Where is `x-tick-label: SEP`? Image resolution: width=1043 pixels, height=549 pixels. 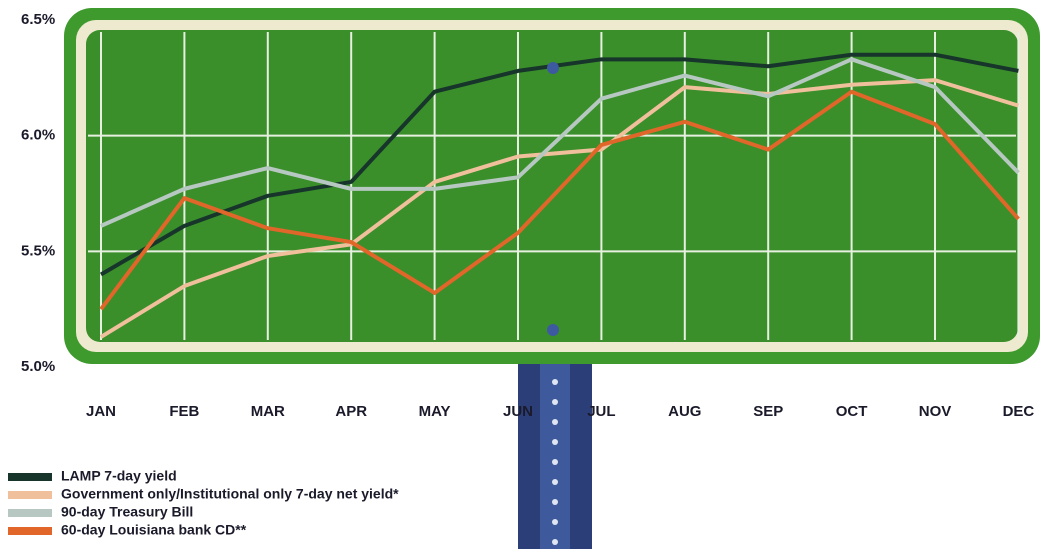 x-tick-label: SEP is located at coordinates (768, 411).